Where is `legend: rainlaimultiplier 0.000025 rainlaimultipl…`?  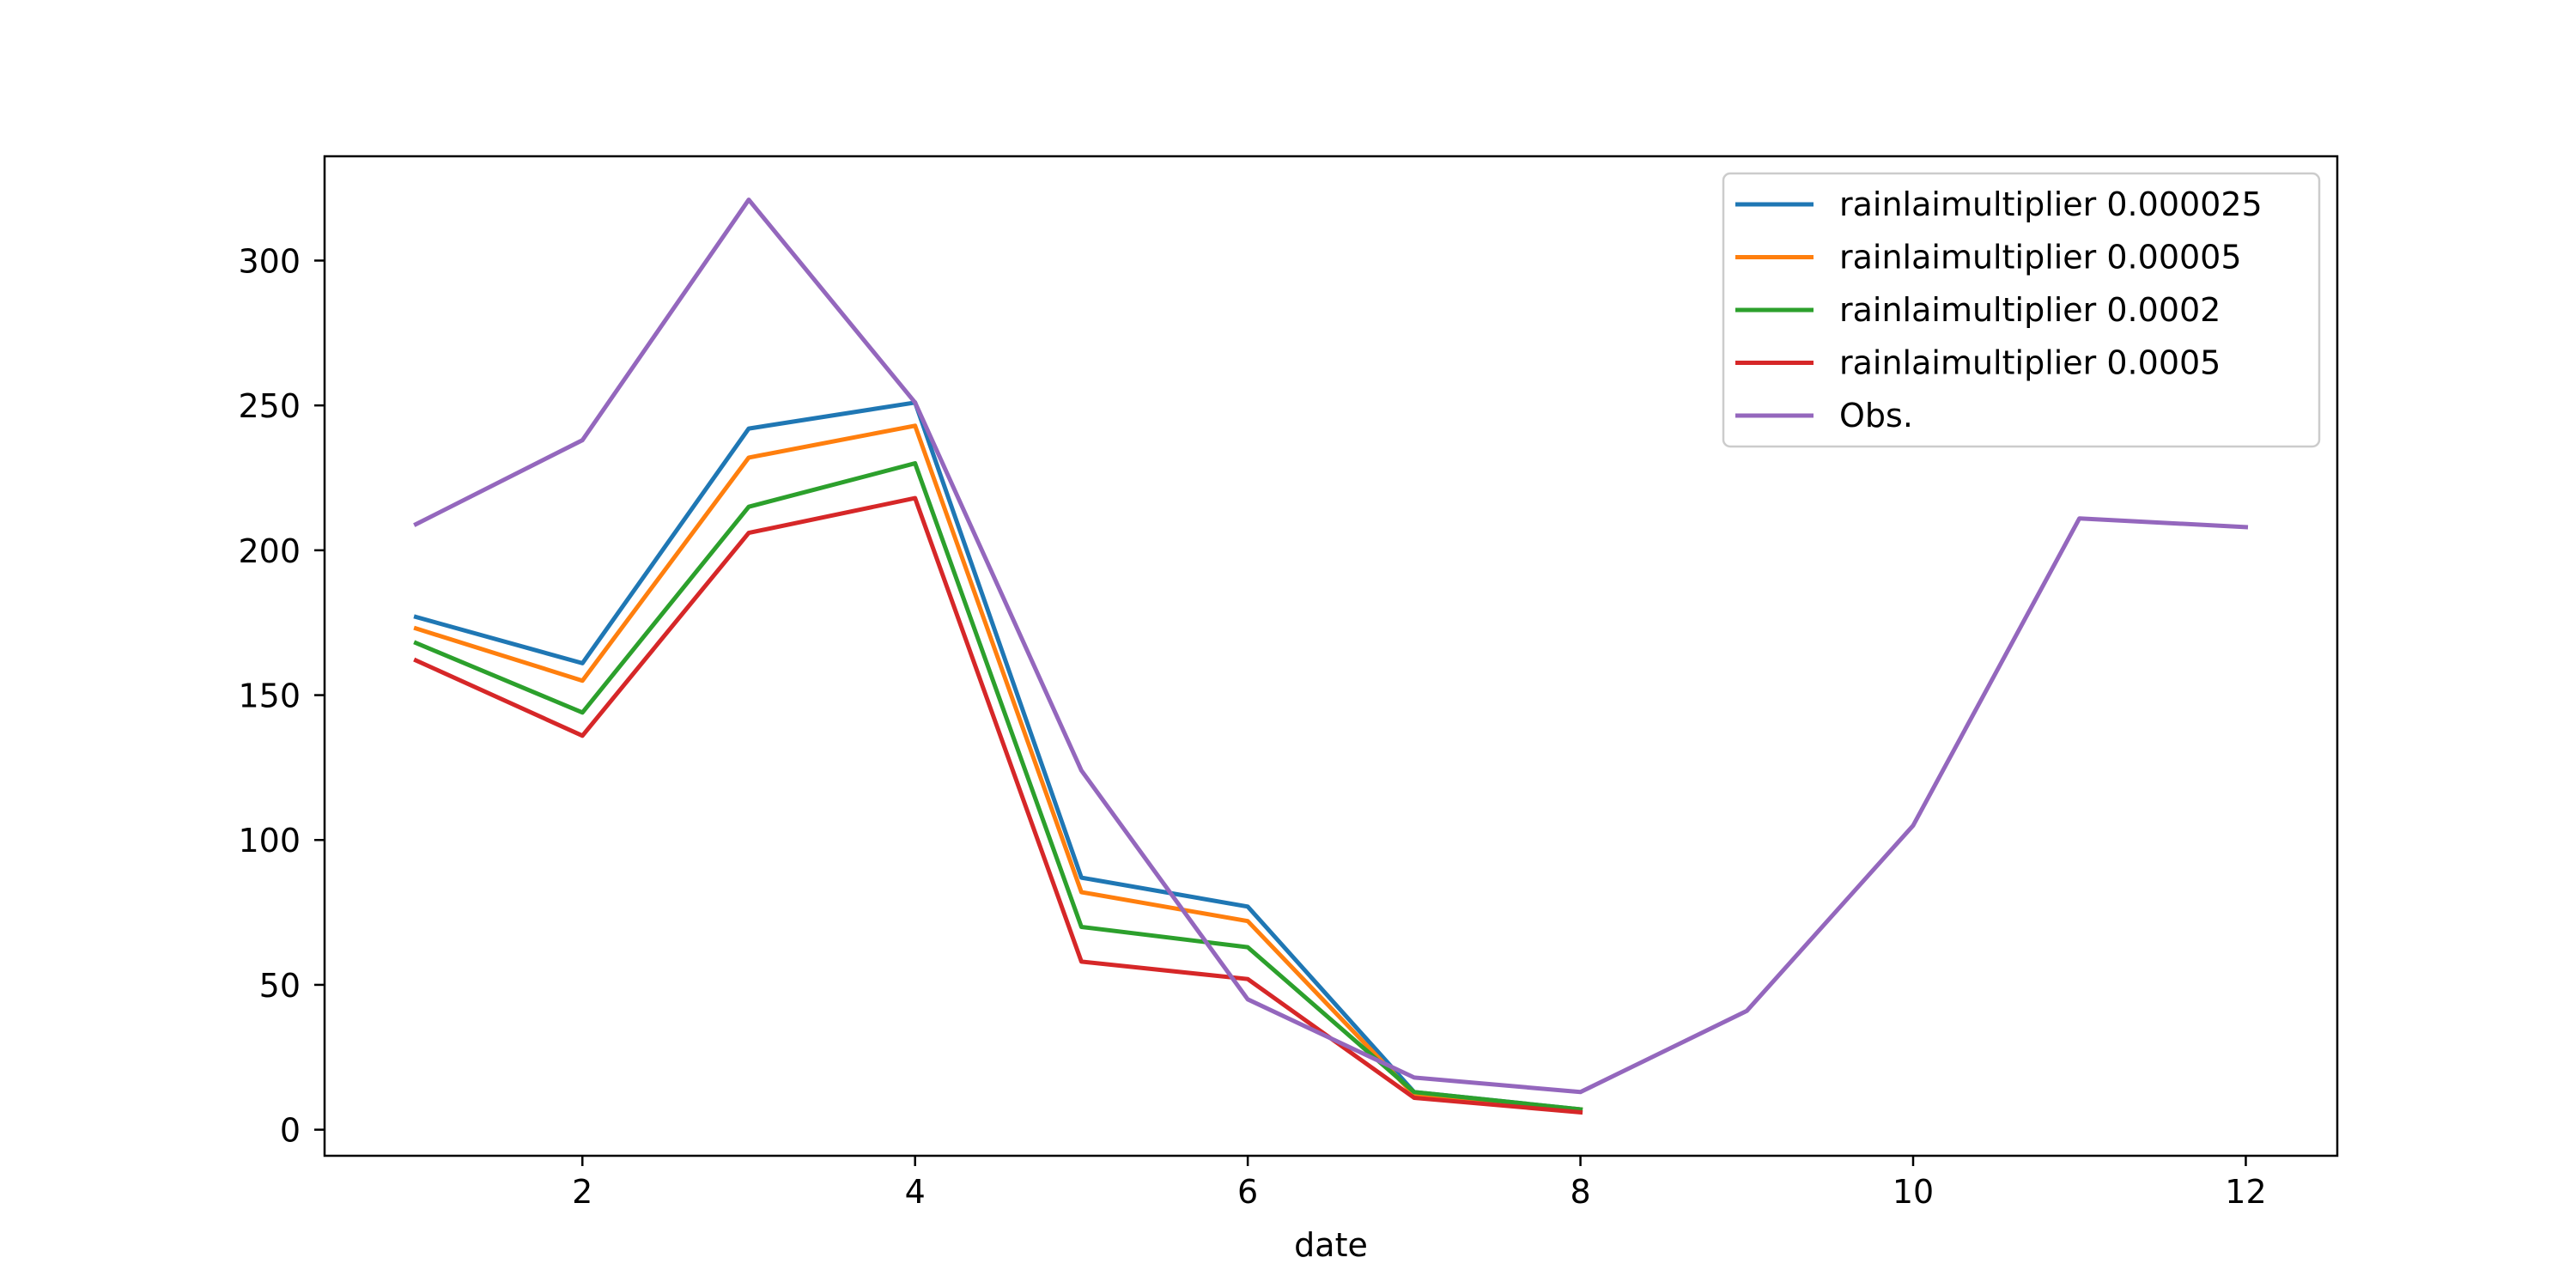
legend: rainlaimultiplier 0.000025 rainlaimultipl… is located at coordinates (2021, 310).